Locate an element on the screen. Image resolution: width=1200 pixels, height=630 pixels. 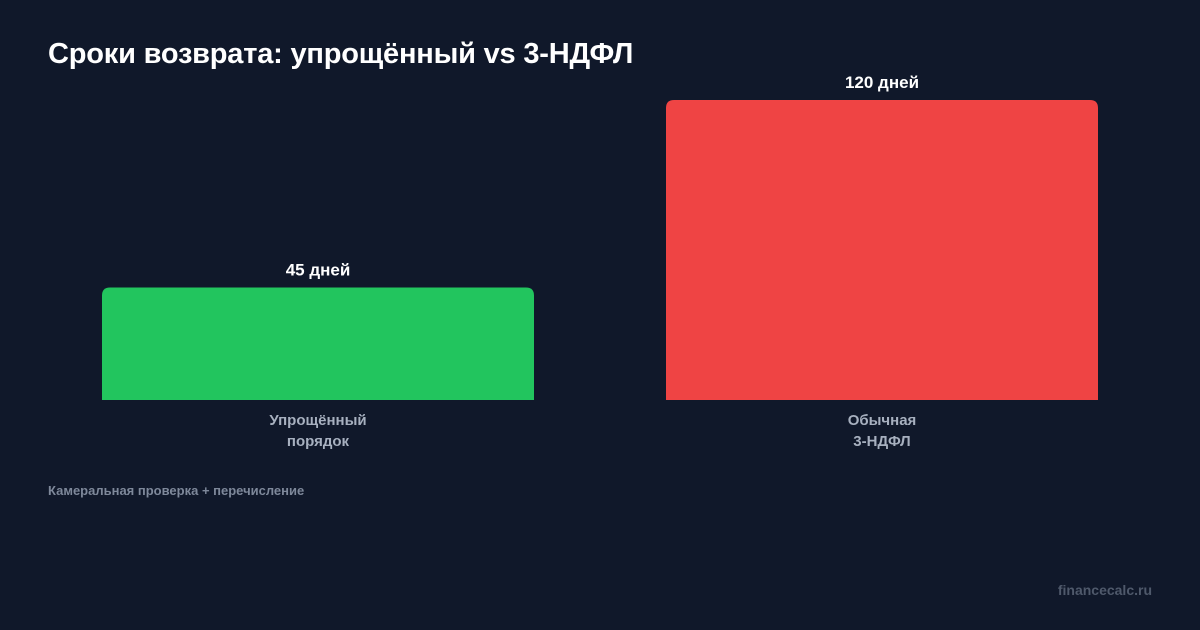
chart-title: Сроки возврата: упрощённый vs 3-НДФЛ is located at coordinates (341, 54).